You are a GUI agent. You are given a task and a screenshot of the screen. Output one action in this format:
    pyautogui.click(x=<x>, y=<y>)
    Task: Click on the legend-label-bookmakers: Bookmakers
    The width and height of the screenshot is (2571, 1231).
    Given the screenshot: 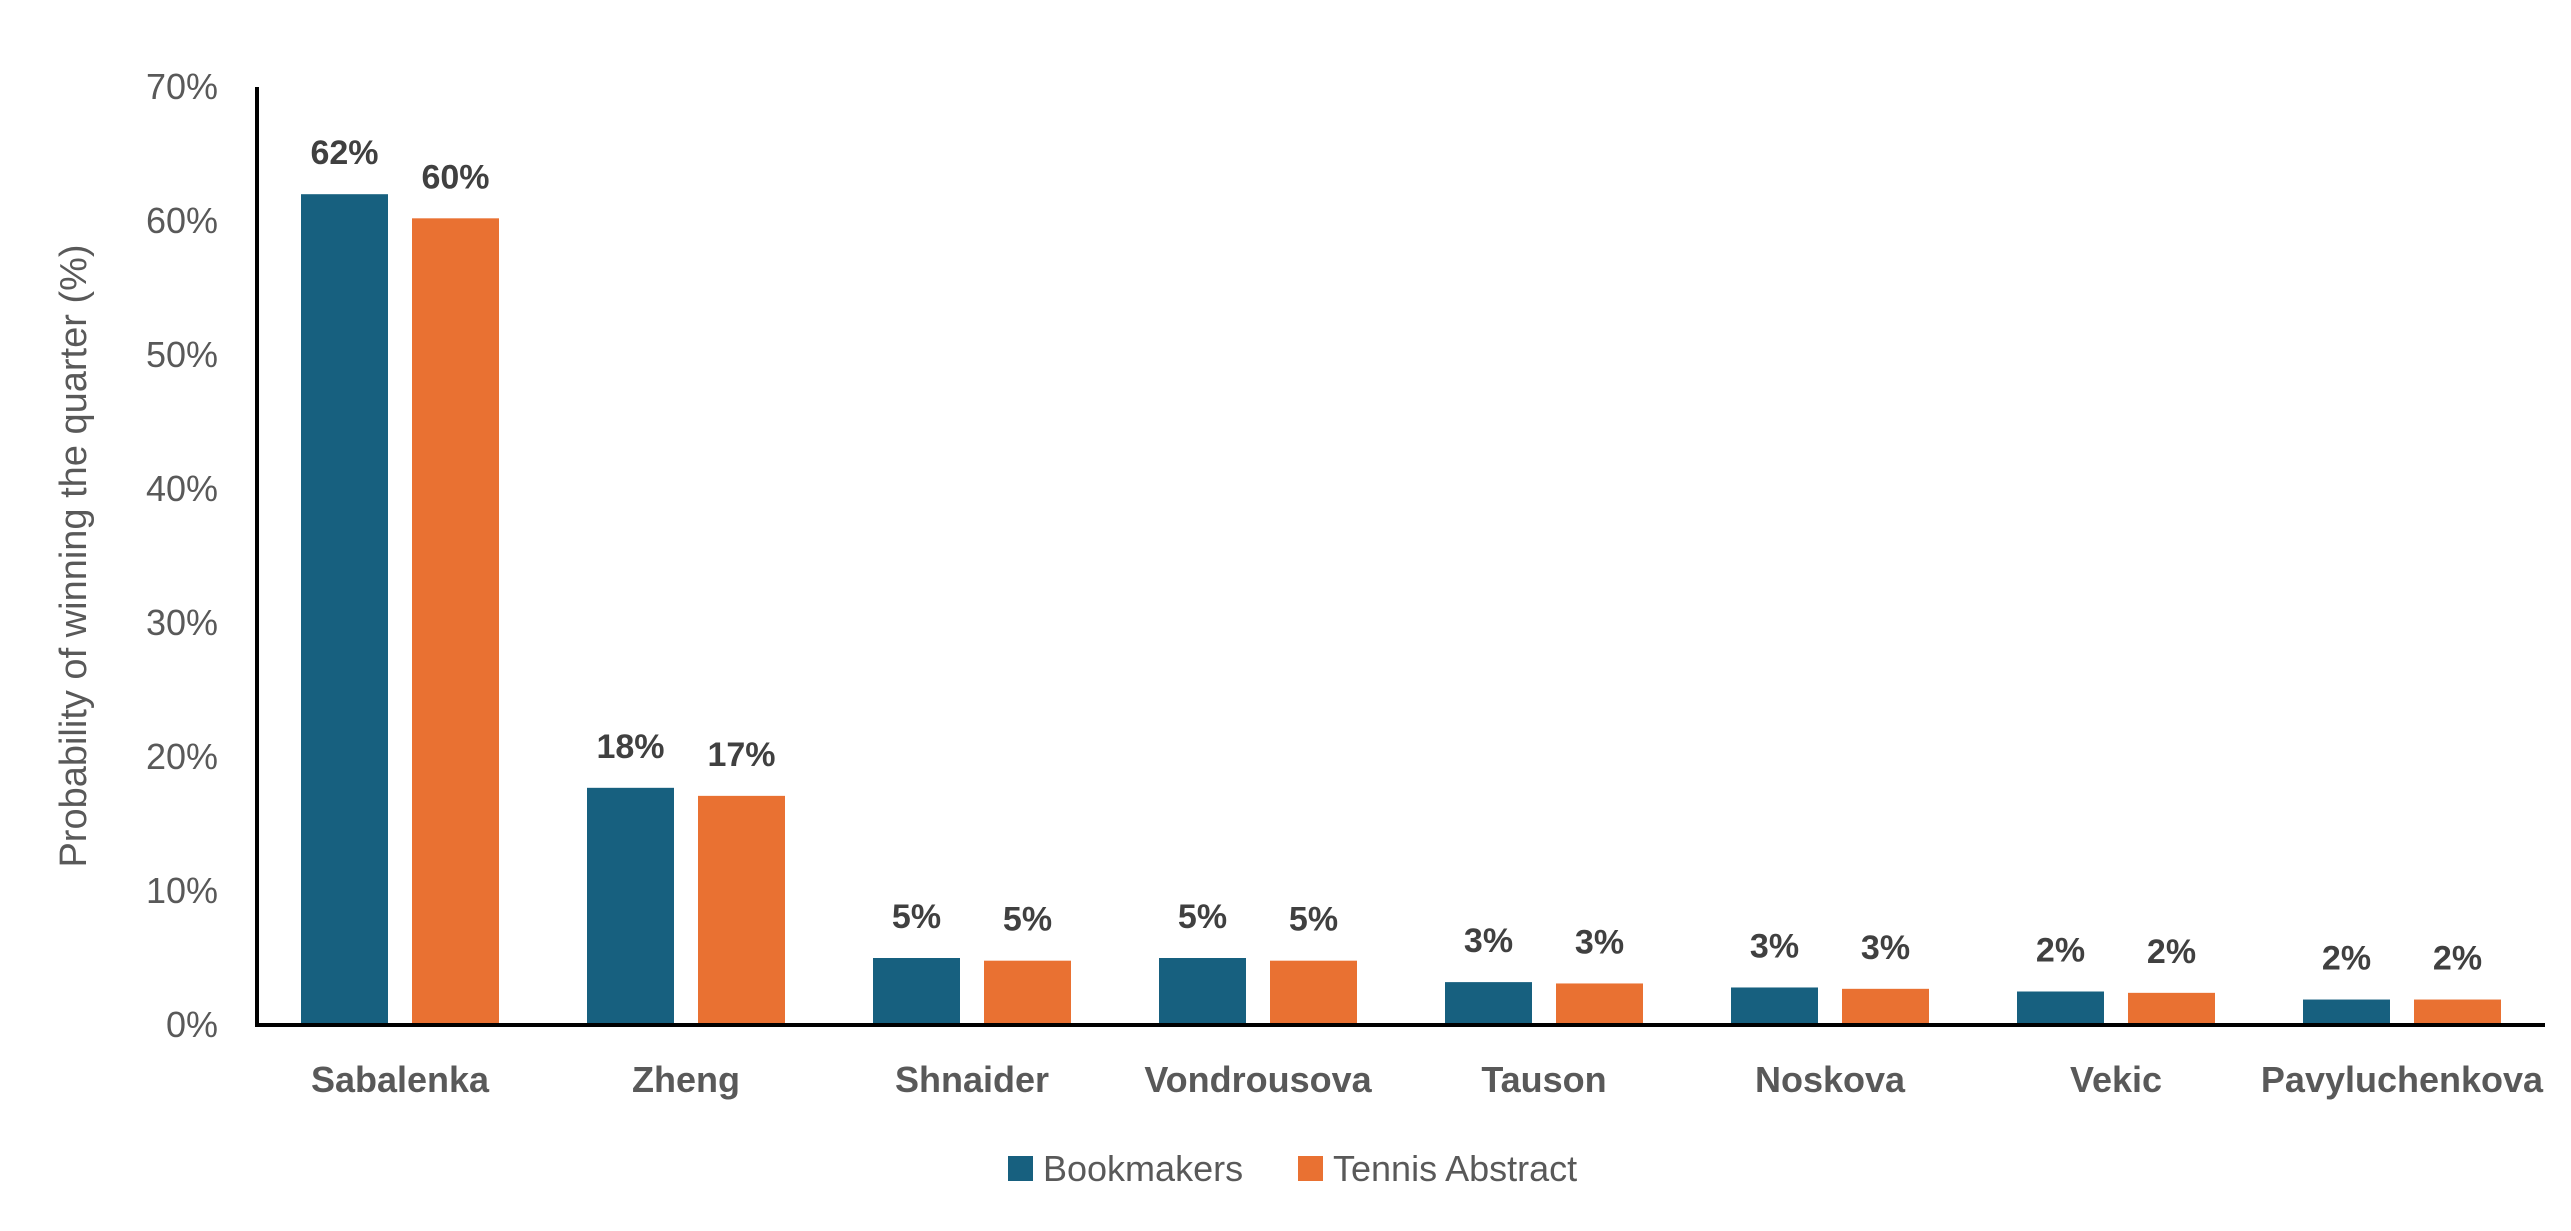 What is the action you would take?
    pyautogui.click(x=1143, y=1168)
    